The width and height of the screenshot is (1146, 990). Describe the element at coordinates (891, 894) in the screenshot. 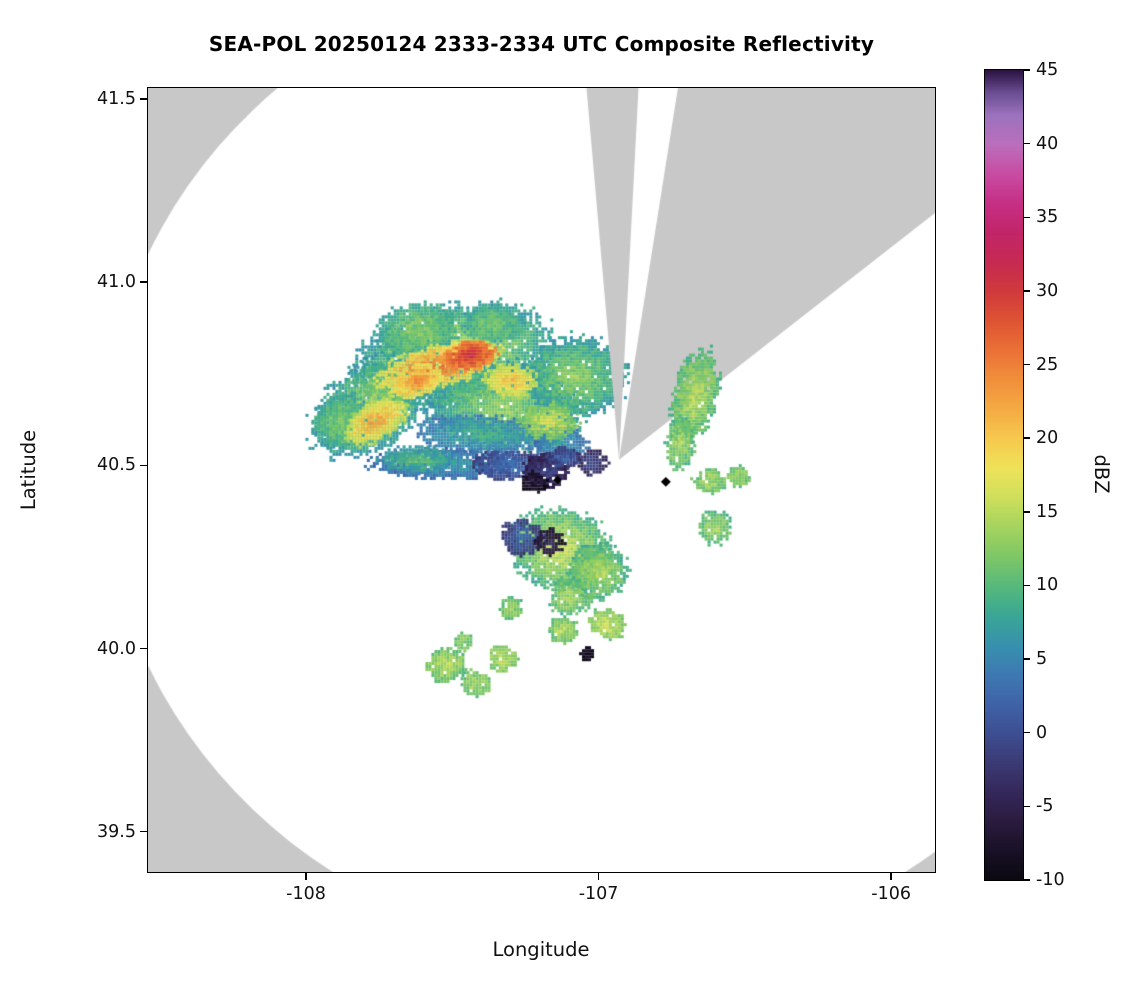

I see `x-tick-label: -106` at that location.